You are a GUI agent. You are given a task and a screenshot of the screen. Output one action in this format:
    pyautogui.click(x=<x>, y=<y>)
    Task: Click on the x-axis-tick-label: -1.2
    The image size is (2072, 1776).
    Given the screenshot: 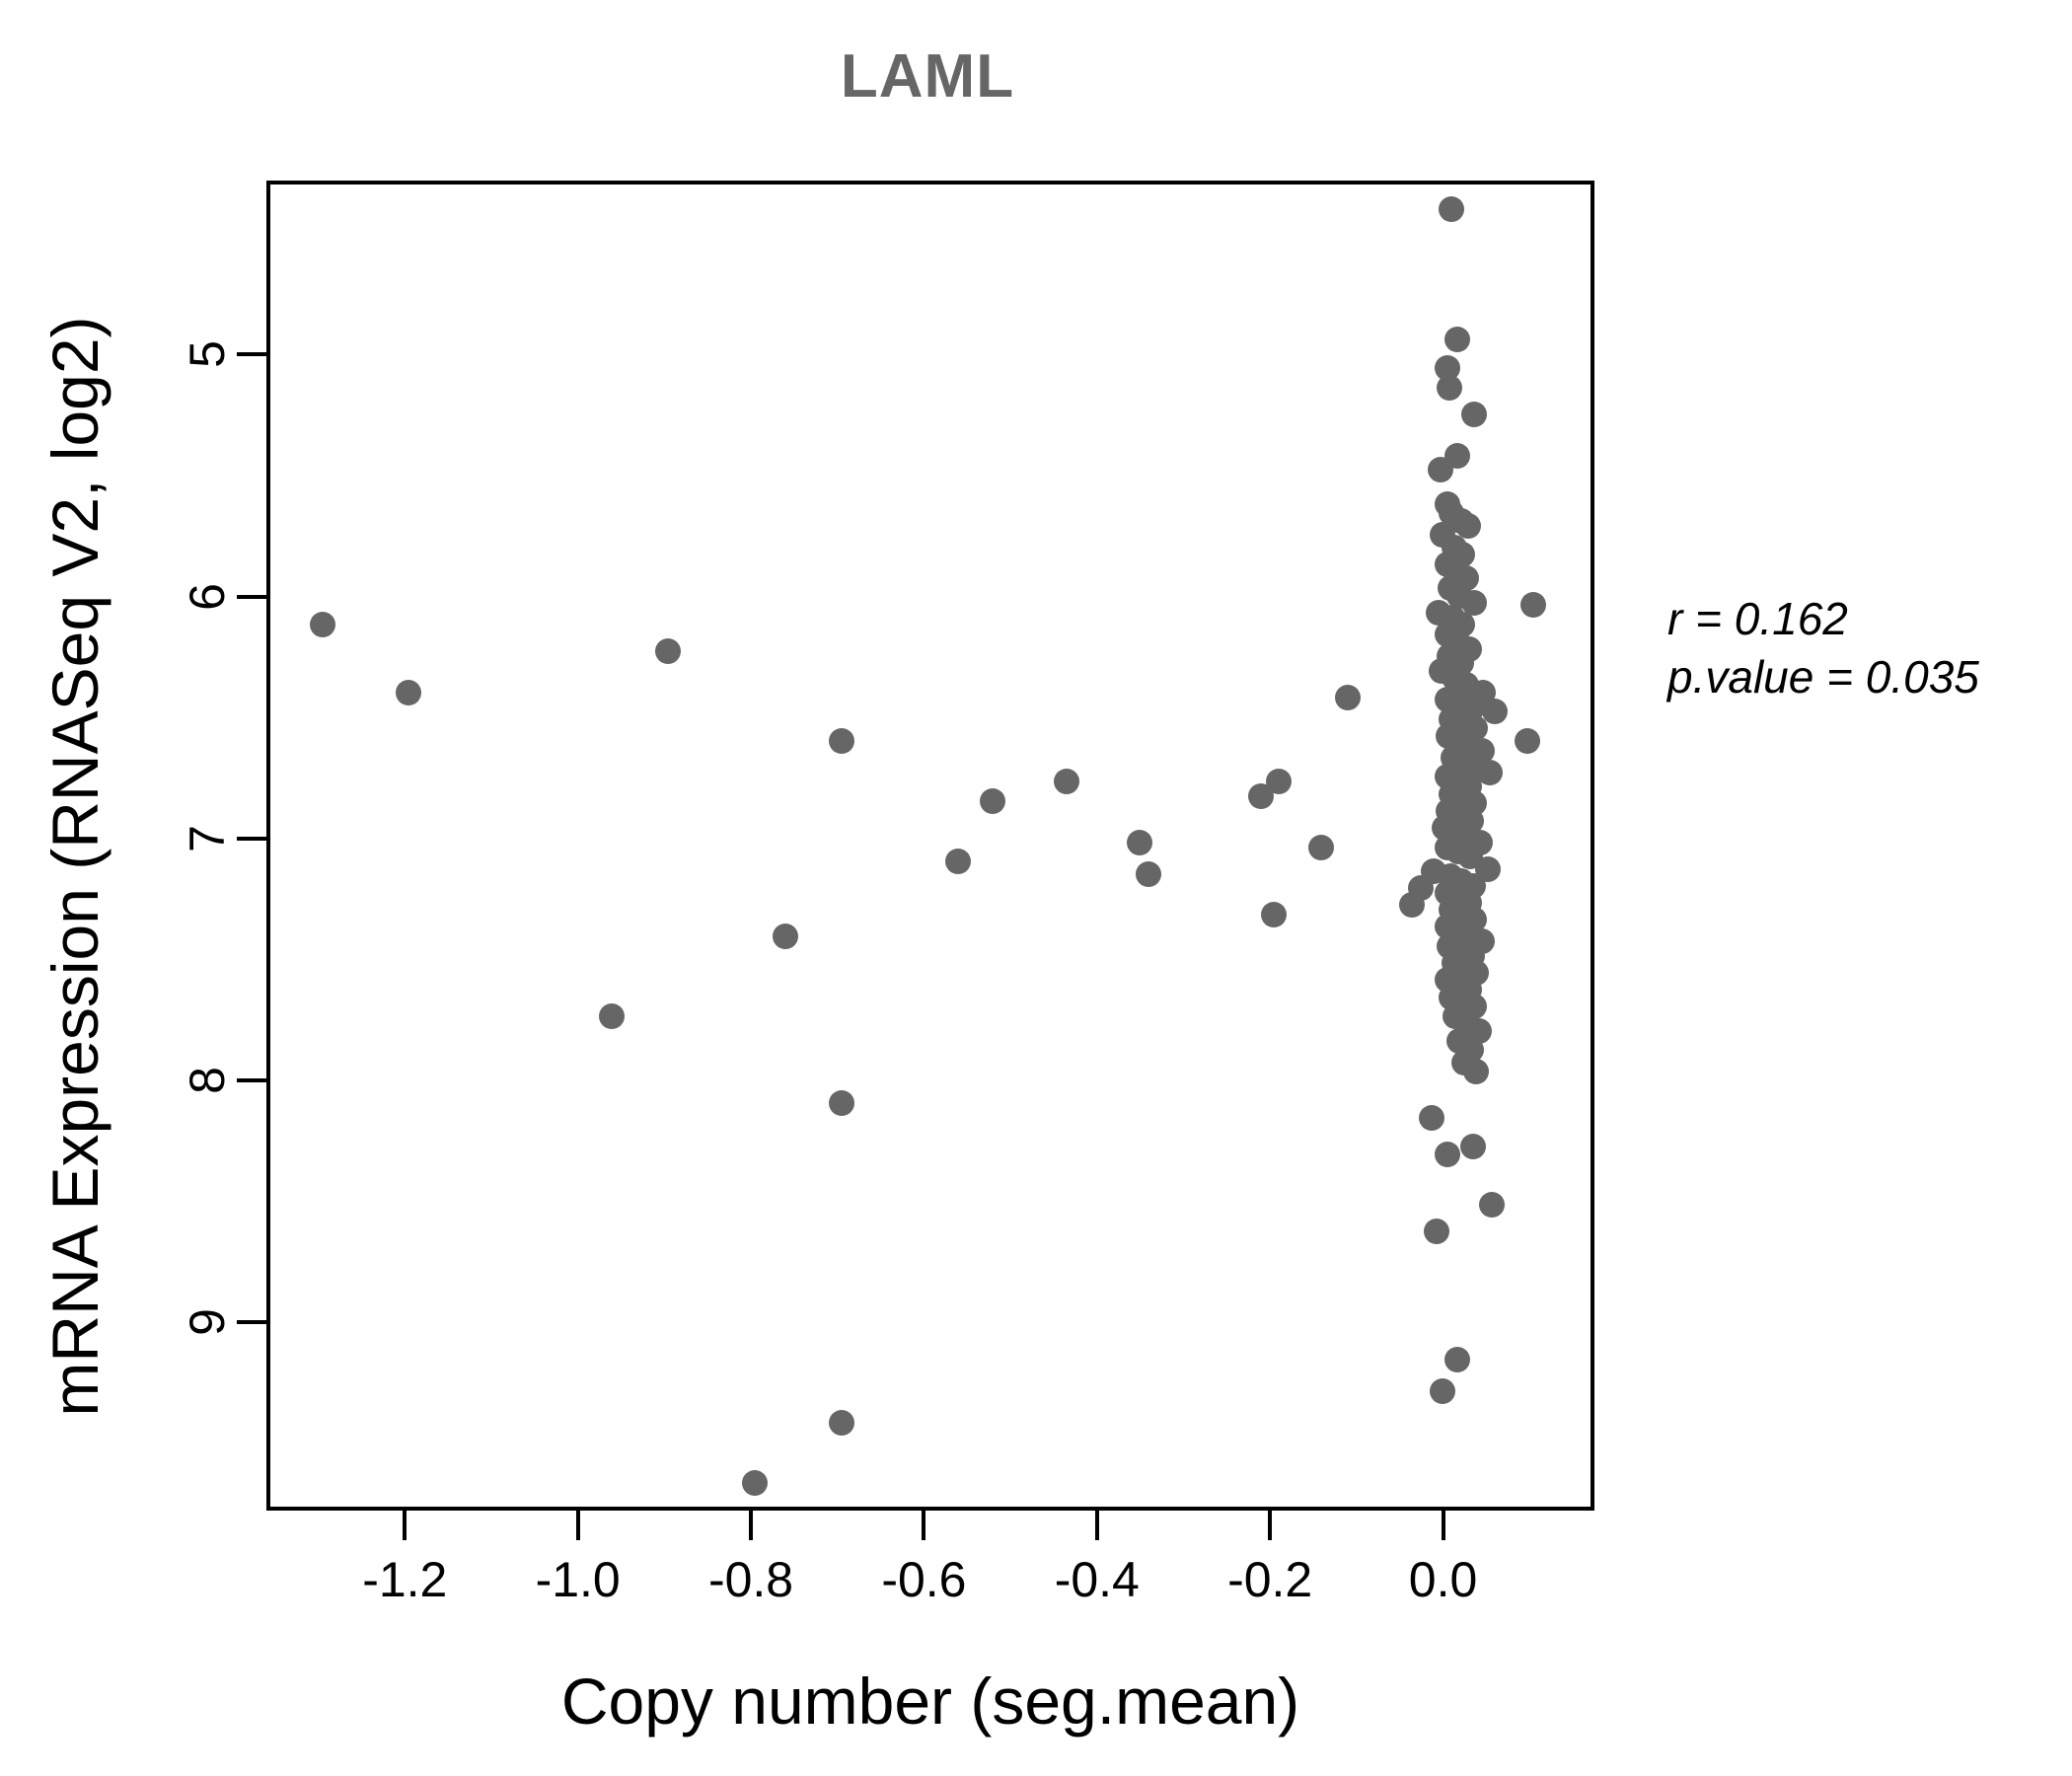 What is the action you would take?
    pyautogui.click(x=405, y=1580)
    